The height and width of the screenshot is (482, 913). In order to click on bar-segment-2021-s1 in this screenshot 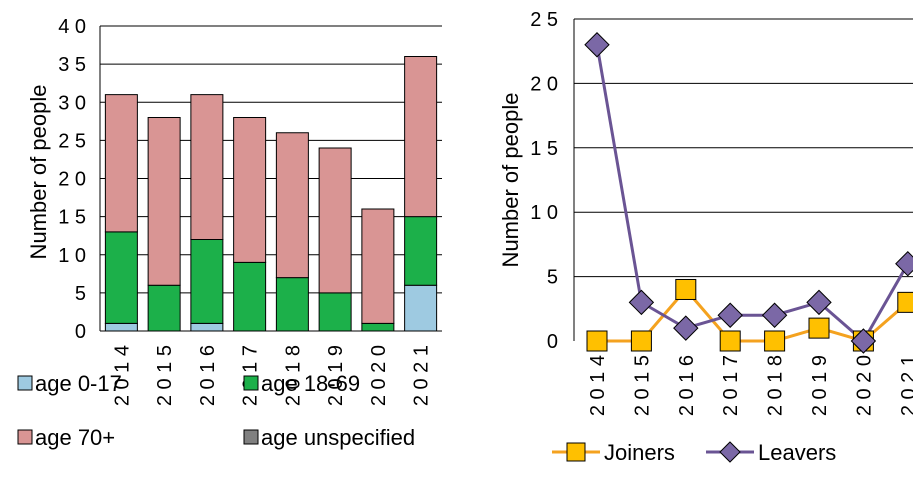, I will do `click(421, 251)`.